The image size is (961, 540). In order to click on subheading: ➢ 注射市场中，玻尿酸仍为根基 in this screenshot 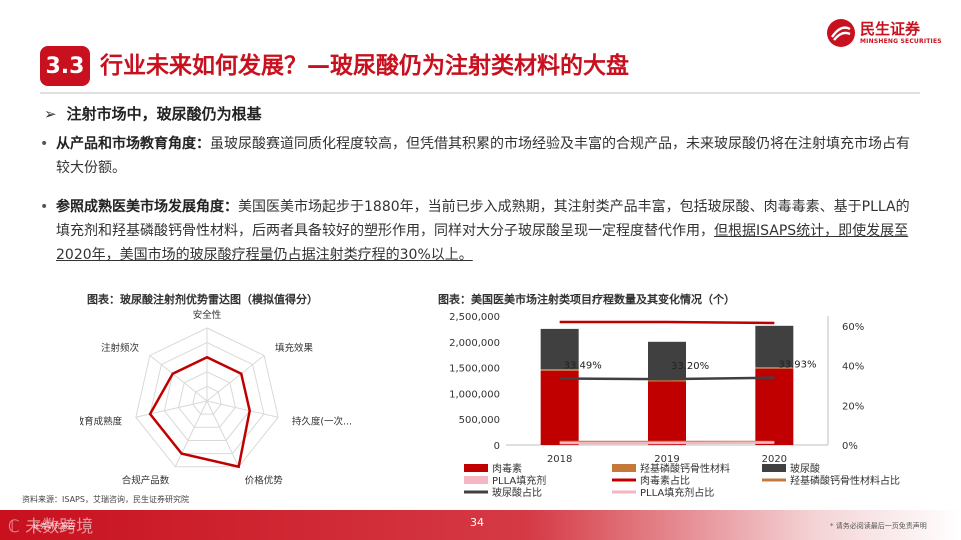, I will do `click(153, 113)`.